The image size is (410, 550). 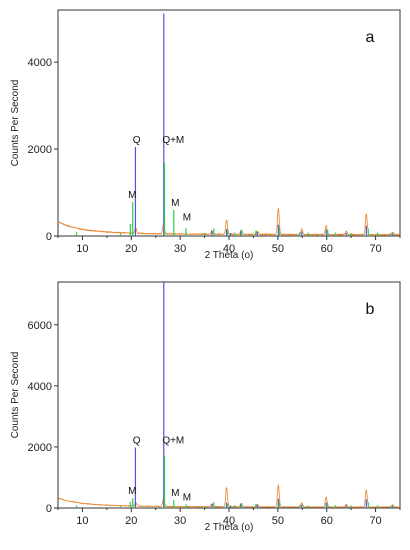 I want to click on panel-label: a, so click(x=370, y=37).